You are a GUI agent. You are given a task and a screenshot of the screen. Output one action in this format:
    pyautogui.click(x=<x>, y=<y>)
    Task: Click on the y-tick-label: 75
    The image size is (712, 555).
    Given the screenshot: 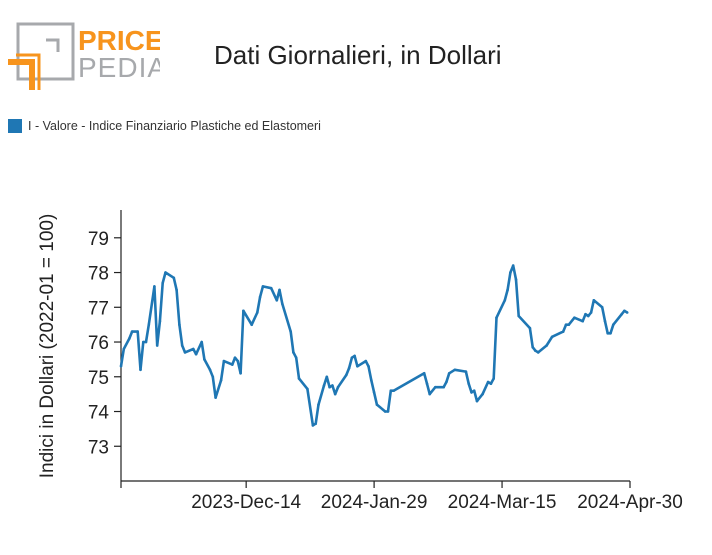 What is the action you would take?
    pyautogui.click(x=98, y=378)
    